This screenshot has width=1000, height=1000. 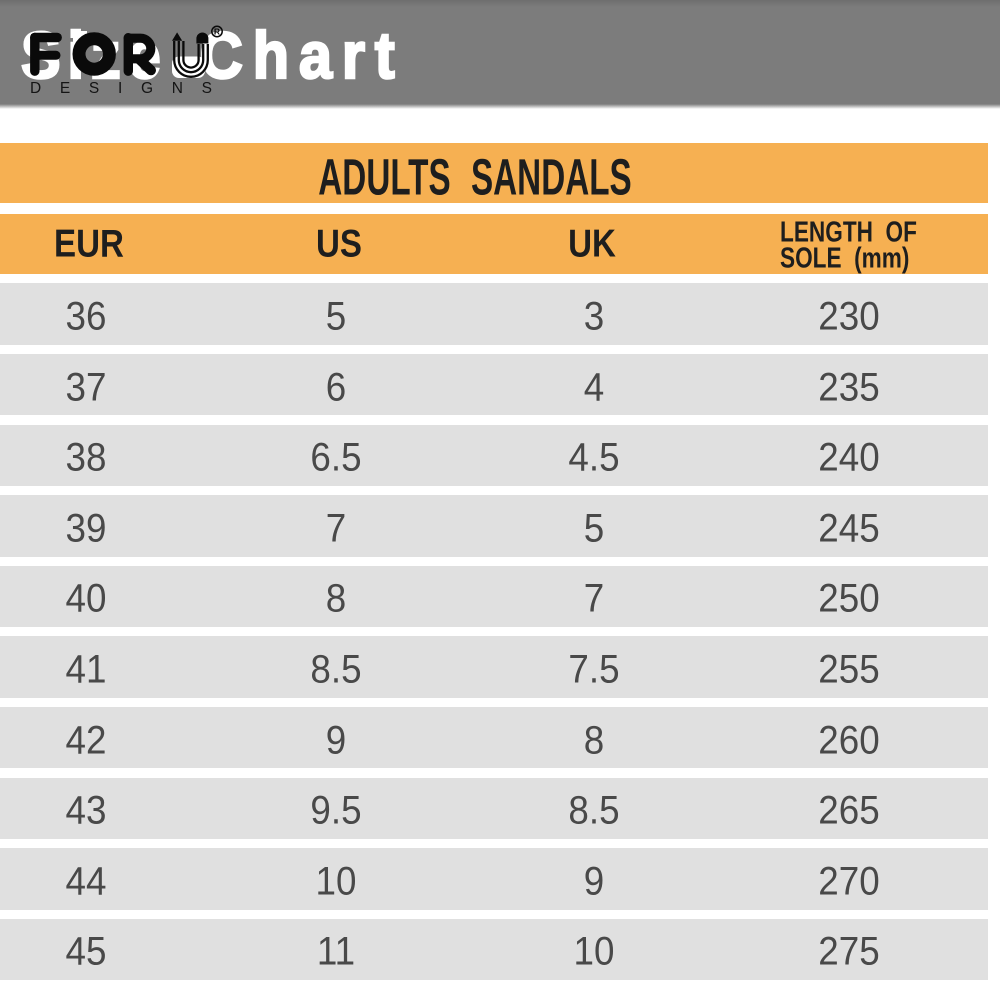 What do you see at coordinates (130, 88) in the screenshot?
I see `svg-text: DESIGNS` at bounding box center [130, 88].